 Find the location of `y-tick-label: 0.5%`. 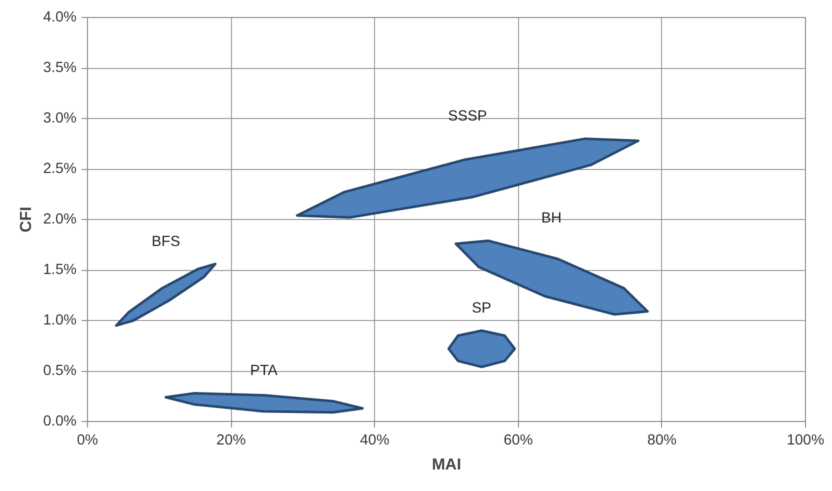

y-tick-label: 0.5% is located at coordinates (59, 371).